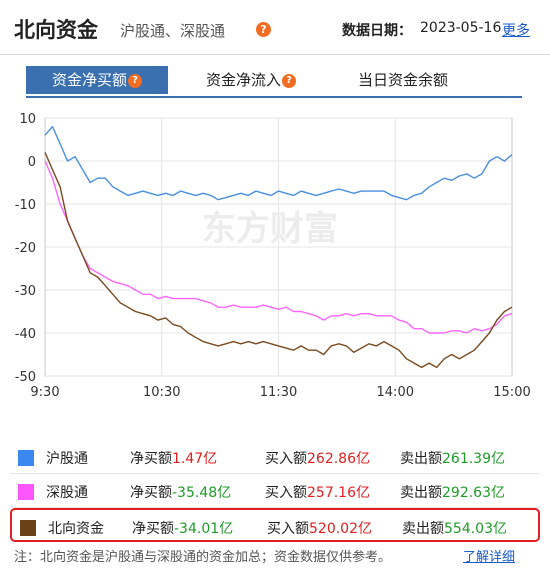 This screenshot has height=573, width=550. I want to click on page-title: 北向资金, so click(56, 30).